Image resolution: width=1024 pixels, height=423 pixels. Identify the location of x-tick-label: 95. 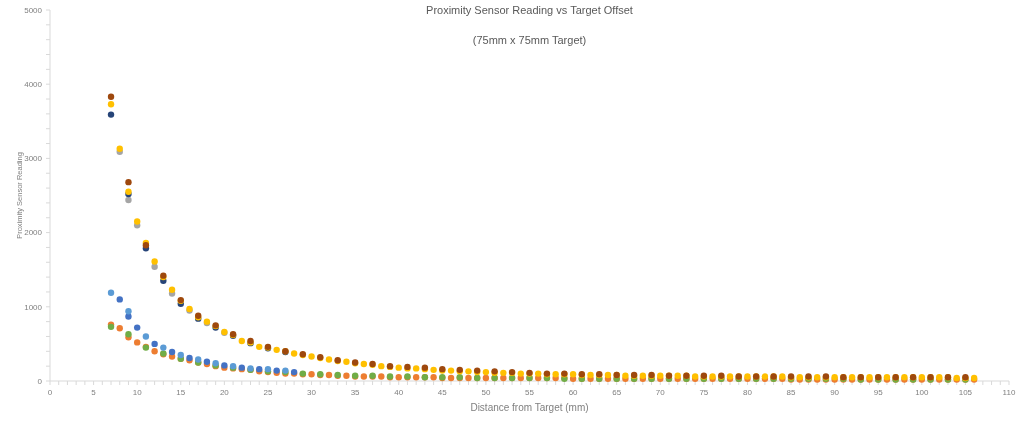
(878, 392).